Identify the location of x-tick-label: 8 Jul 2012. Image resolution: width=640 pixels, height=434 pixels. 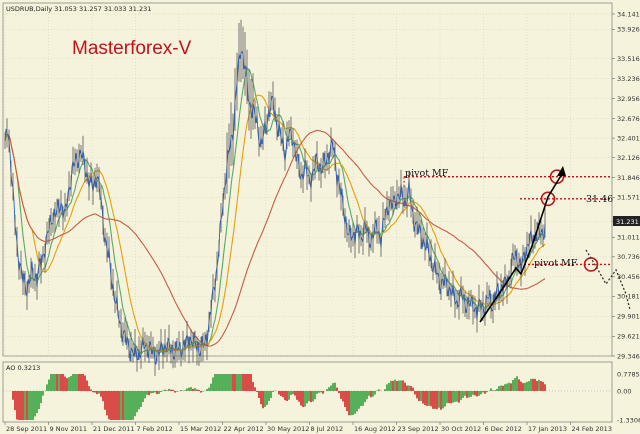
(327, 429).